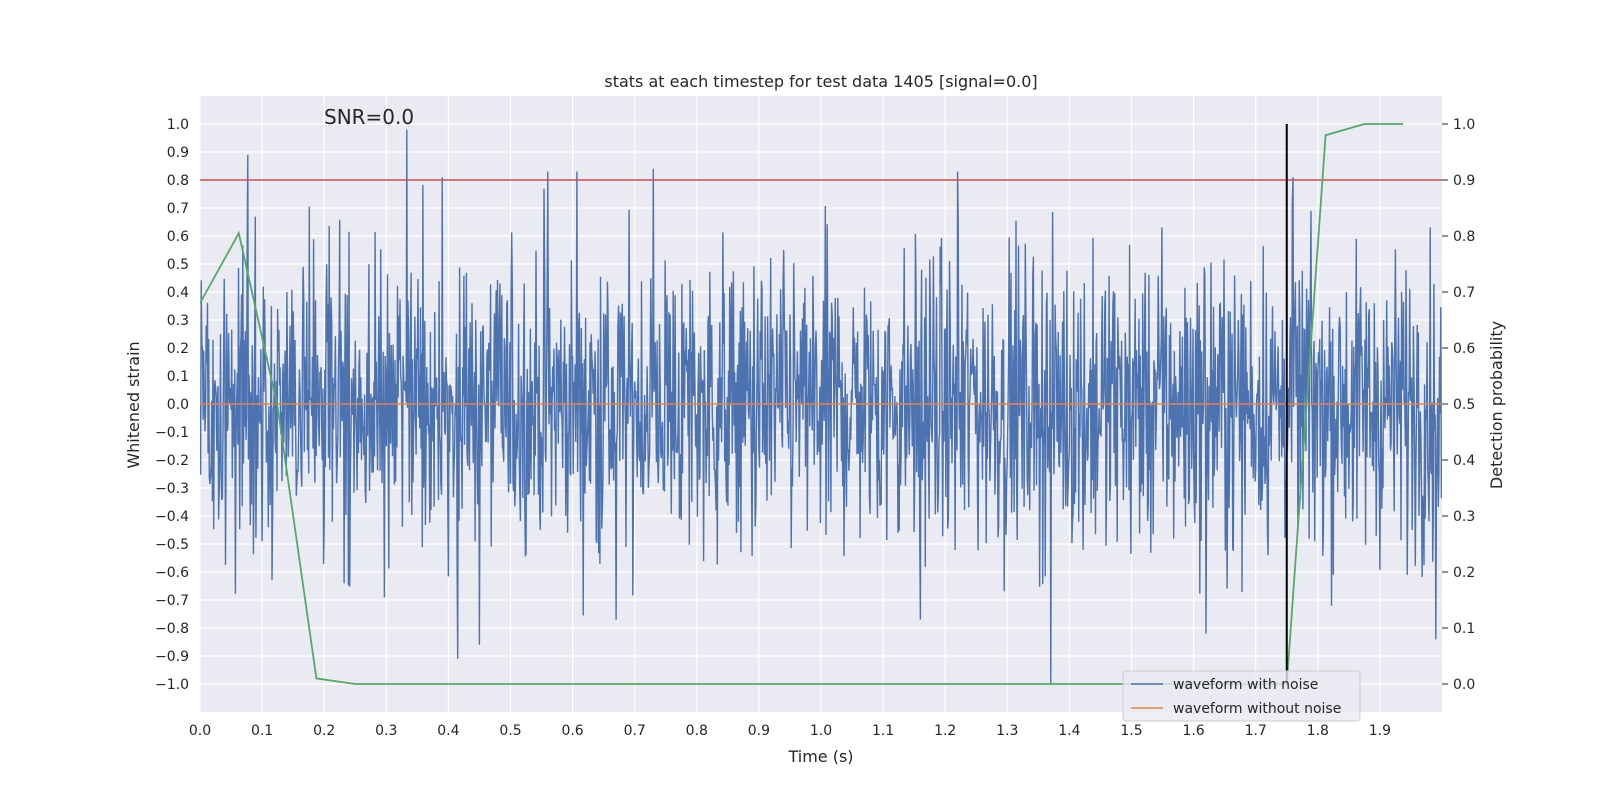  What do you see at coordinates (820, 756) in the screenshot?
I see `x-axis-label: Time (s)` at bounding box center [820, 756].